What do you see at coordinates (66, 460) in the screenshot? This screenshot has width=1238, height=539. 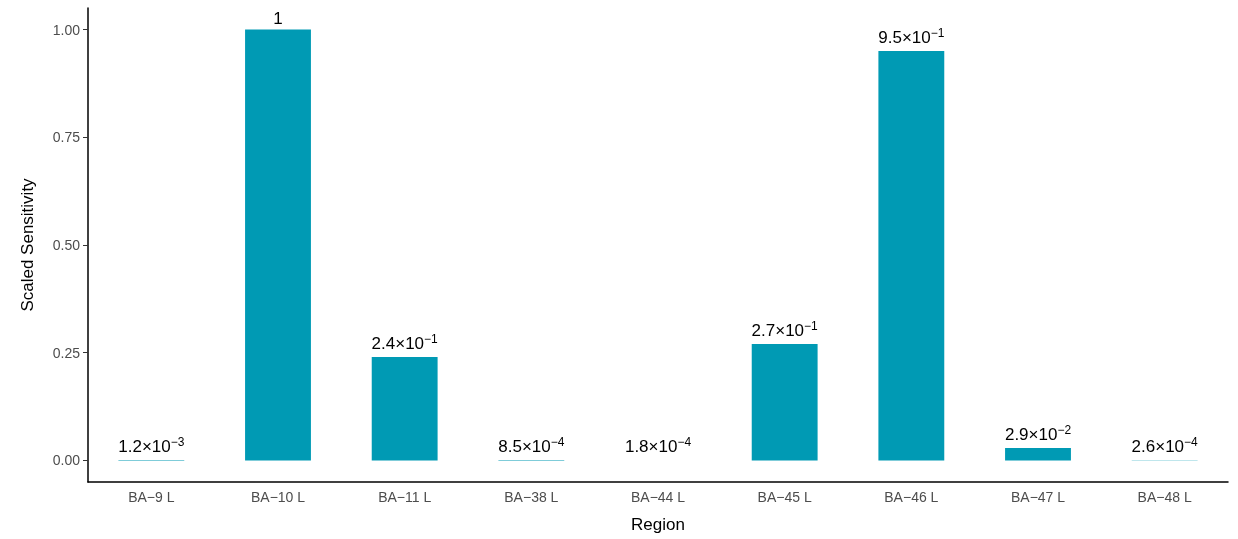 I see `y-tick-label: 0.00` at bounding box center [66, 460].